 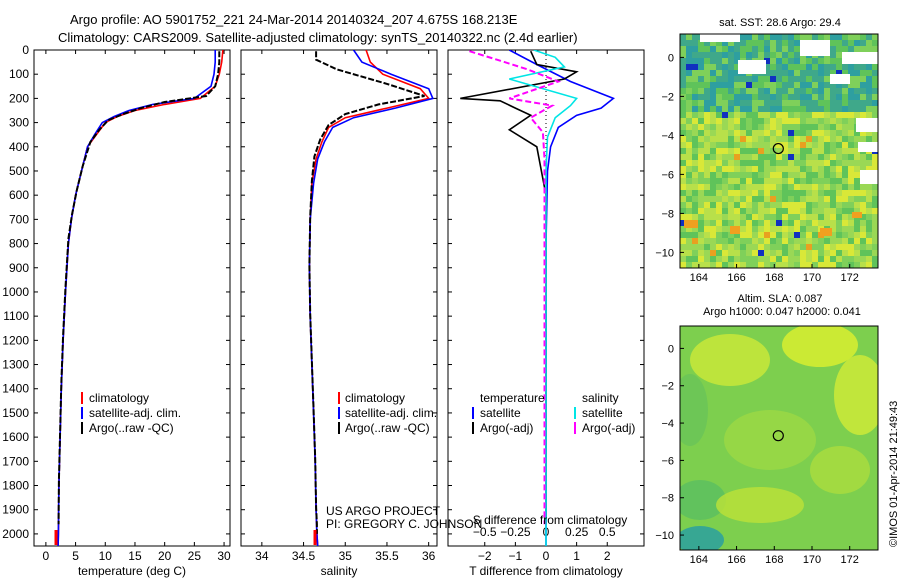 What do you see at coordinates (500, 413) in the screenshot?
I see `legend-label-t-satellite: satellite` at bounding box center [500, 413].